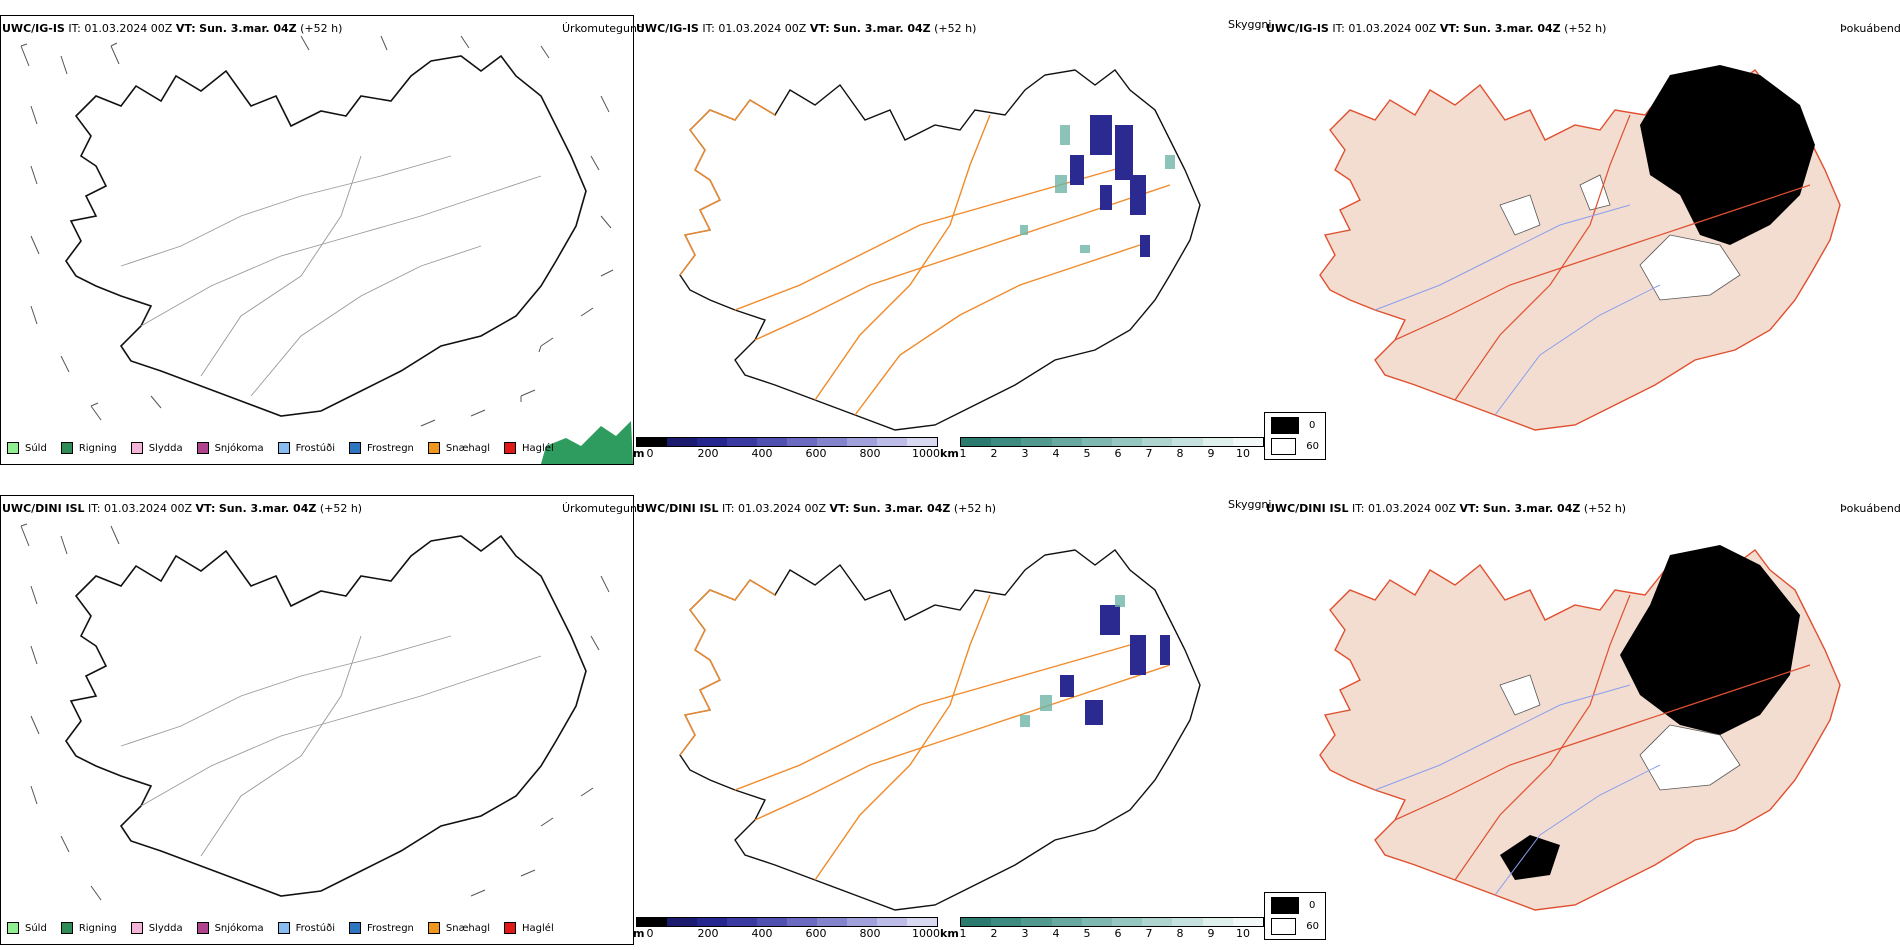  I want to click on fog-legend-row2: 0 60, so click(1295, 916).